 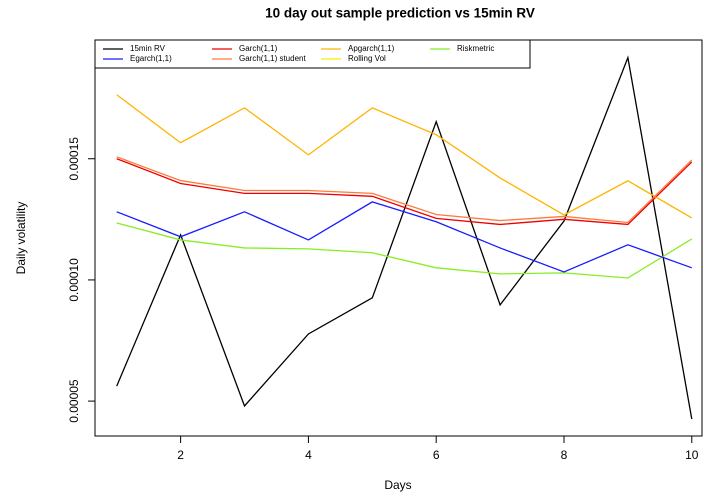 I want to click on legend-label: Riskmetric, so click(x=475, y=48).